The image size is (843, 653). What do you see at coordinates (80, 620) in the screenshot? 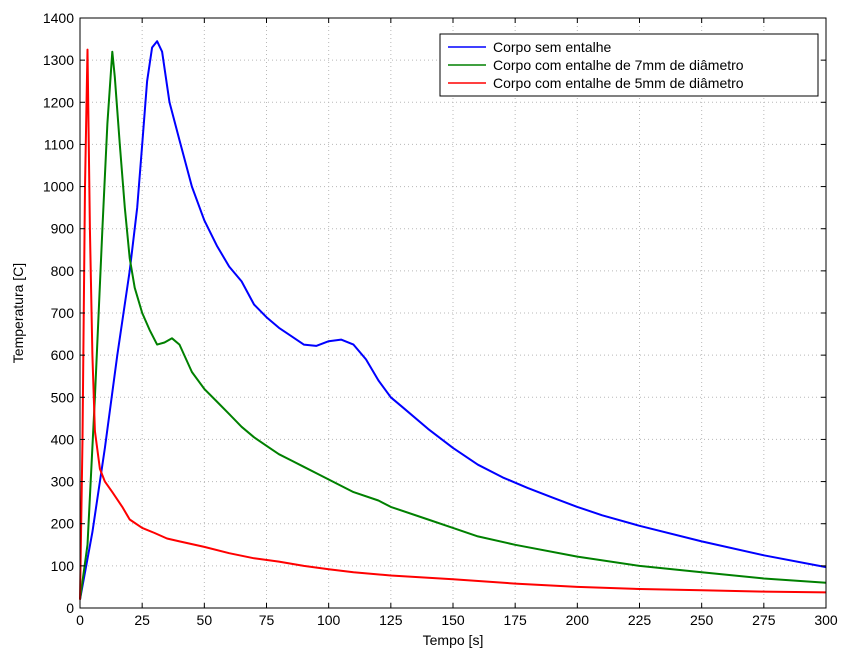
I see `x-tick-label: 0` at bounding box center [80, 620].